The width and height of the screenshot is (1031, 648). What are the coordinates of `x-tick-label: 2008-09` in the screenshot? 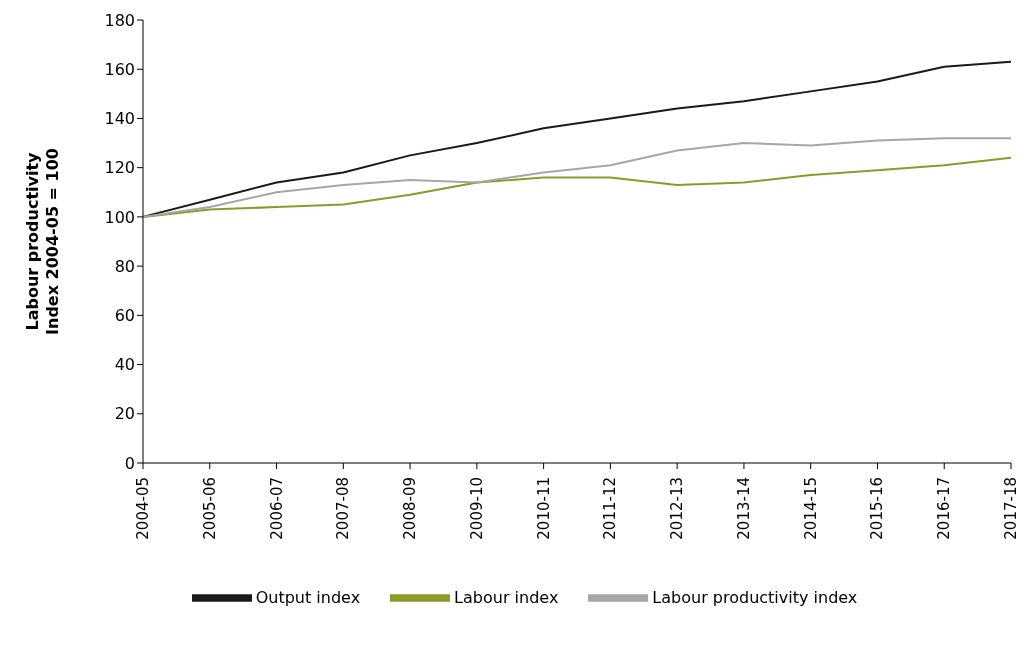 It's located at (410, 508).